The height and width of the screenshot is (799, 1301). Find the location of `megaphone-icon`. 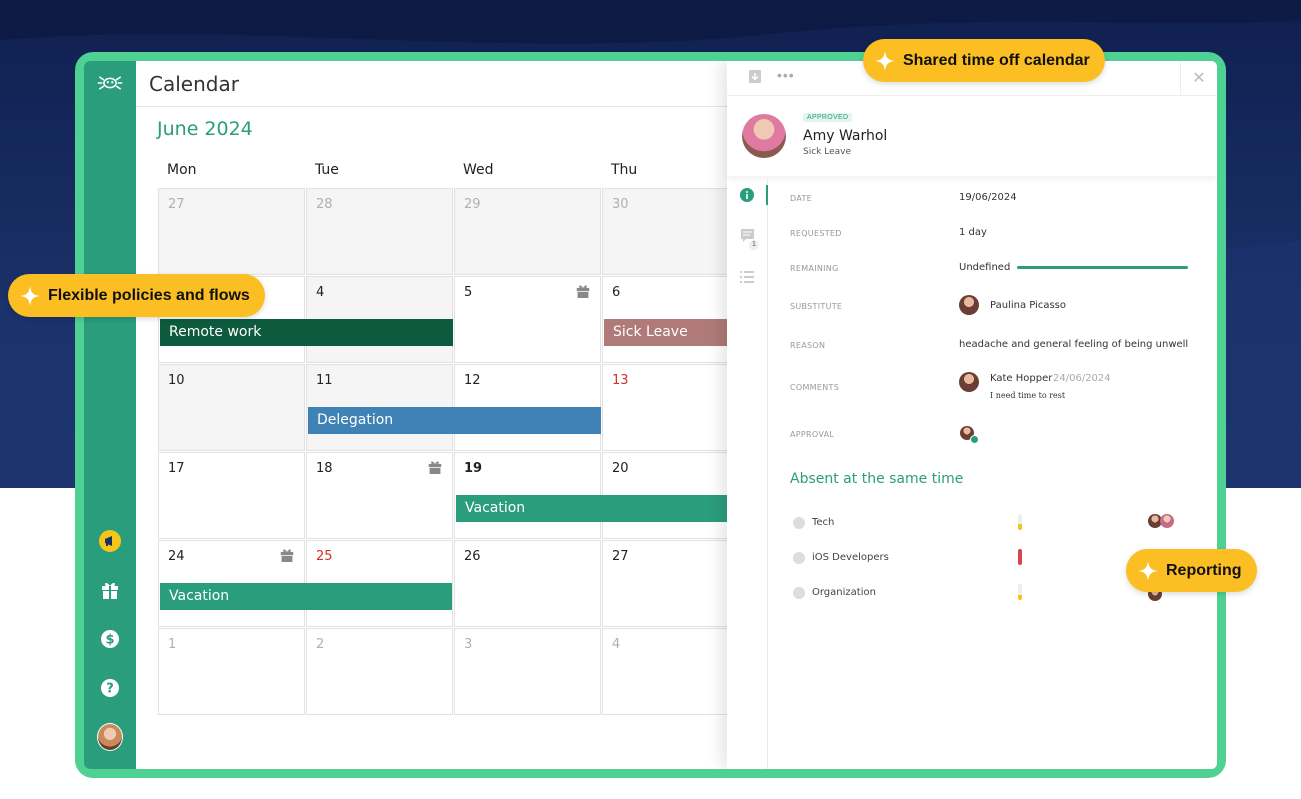

megaphone-icon is located at coordinates (110, 541).